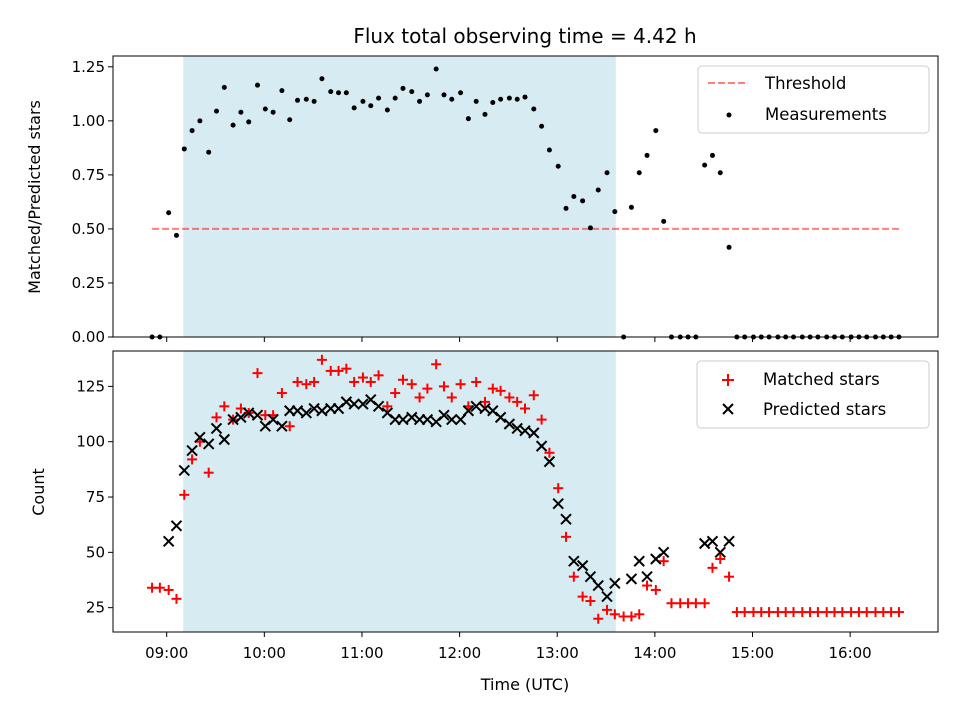 This screenshot has height=725, width=960. What do you see at coordinates (92, 202) in the screenshot?
I see `y-ticks-ratio: 0.00 0.25 0.50 0.75 1.00 1.25` at bounding box center [92, 202].